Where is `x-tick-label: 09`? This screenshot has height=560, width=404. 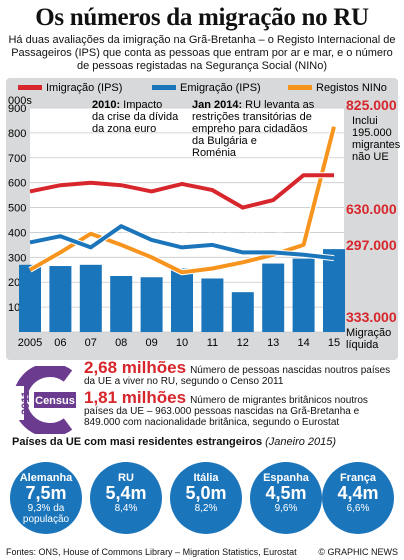
x-tick-label: 09 is located at coordinates (151, 343).